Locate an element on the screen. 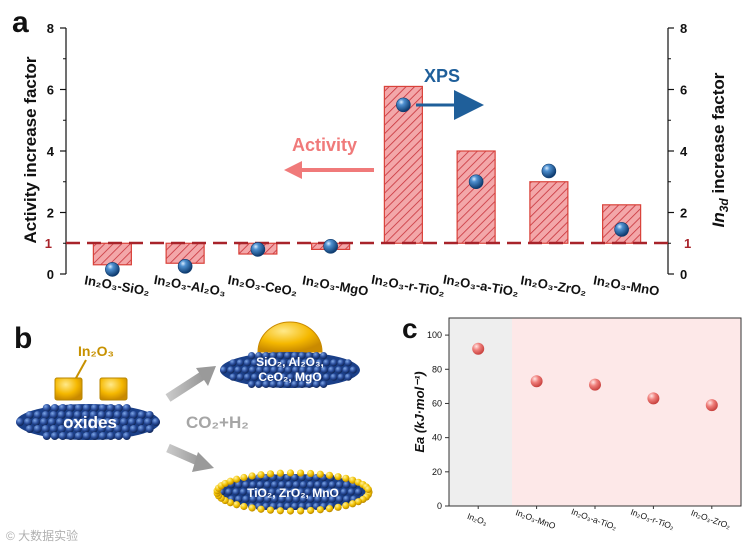 This screenshot has height=555, width=750. activity-label: Activity is located at coordinates (324, 145).